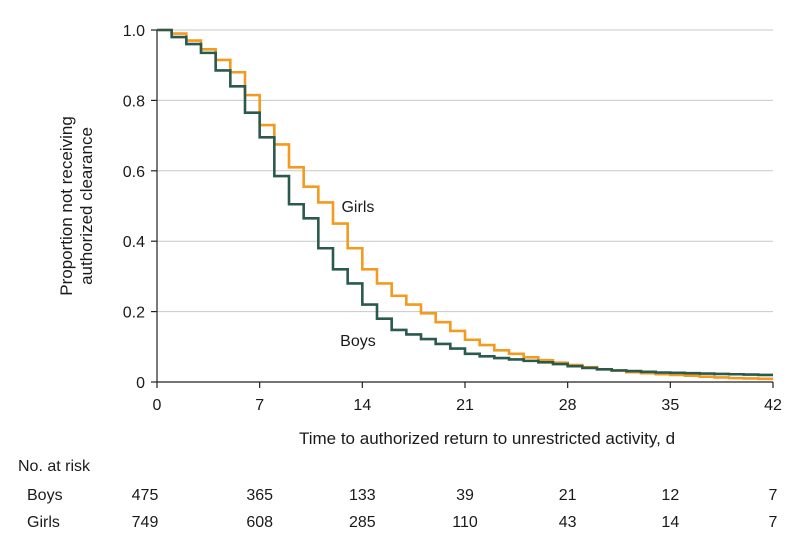 This screenshot has height=547, width=798. Describe the element at coordinates (259, 495) in the screenshot. I see `risk-value: 365` at that location.